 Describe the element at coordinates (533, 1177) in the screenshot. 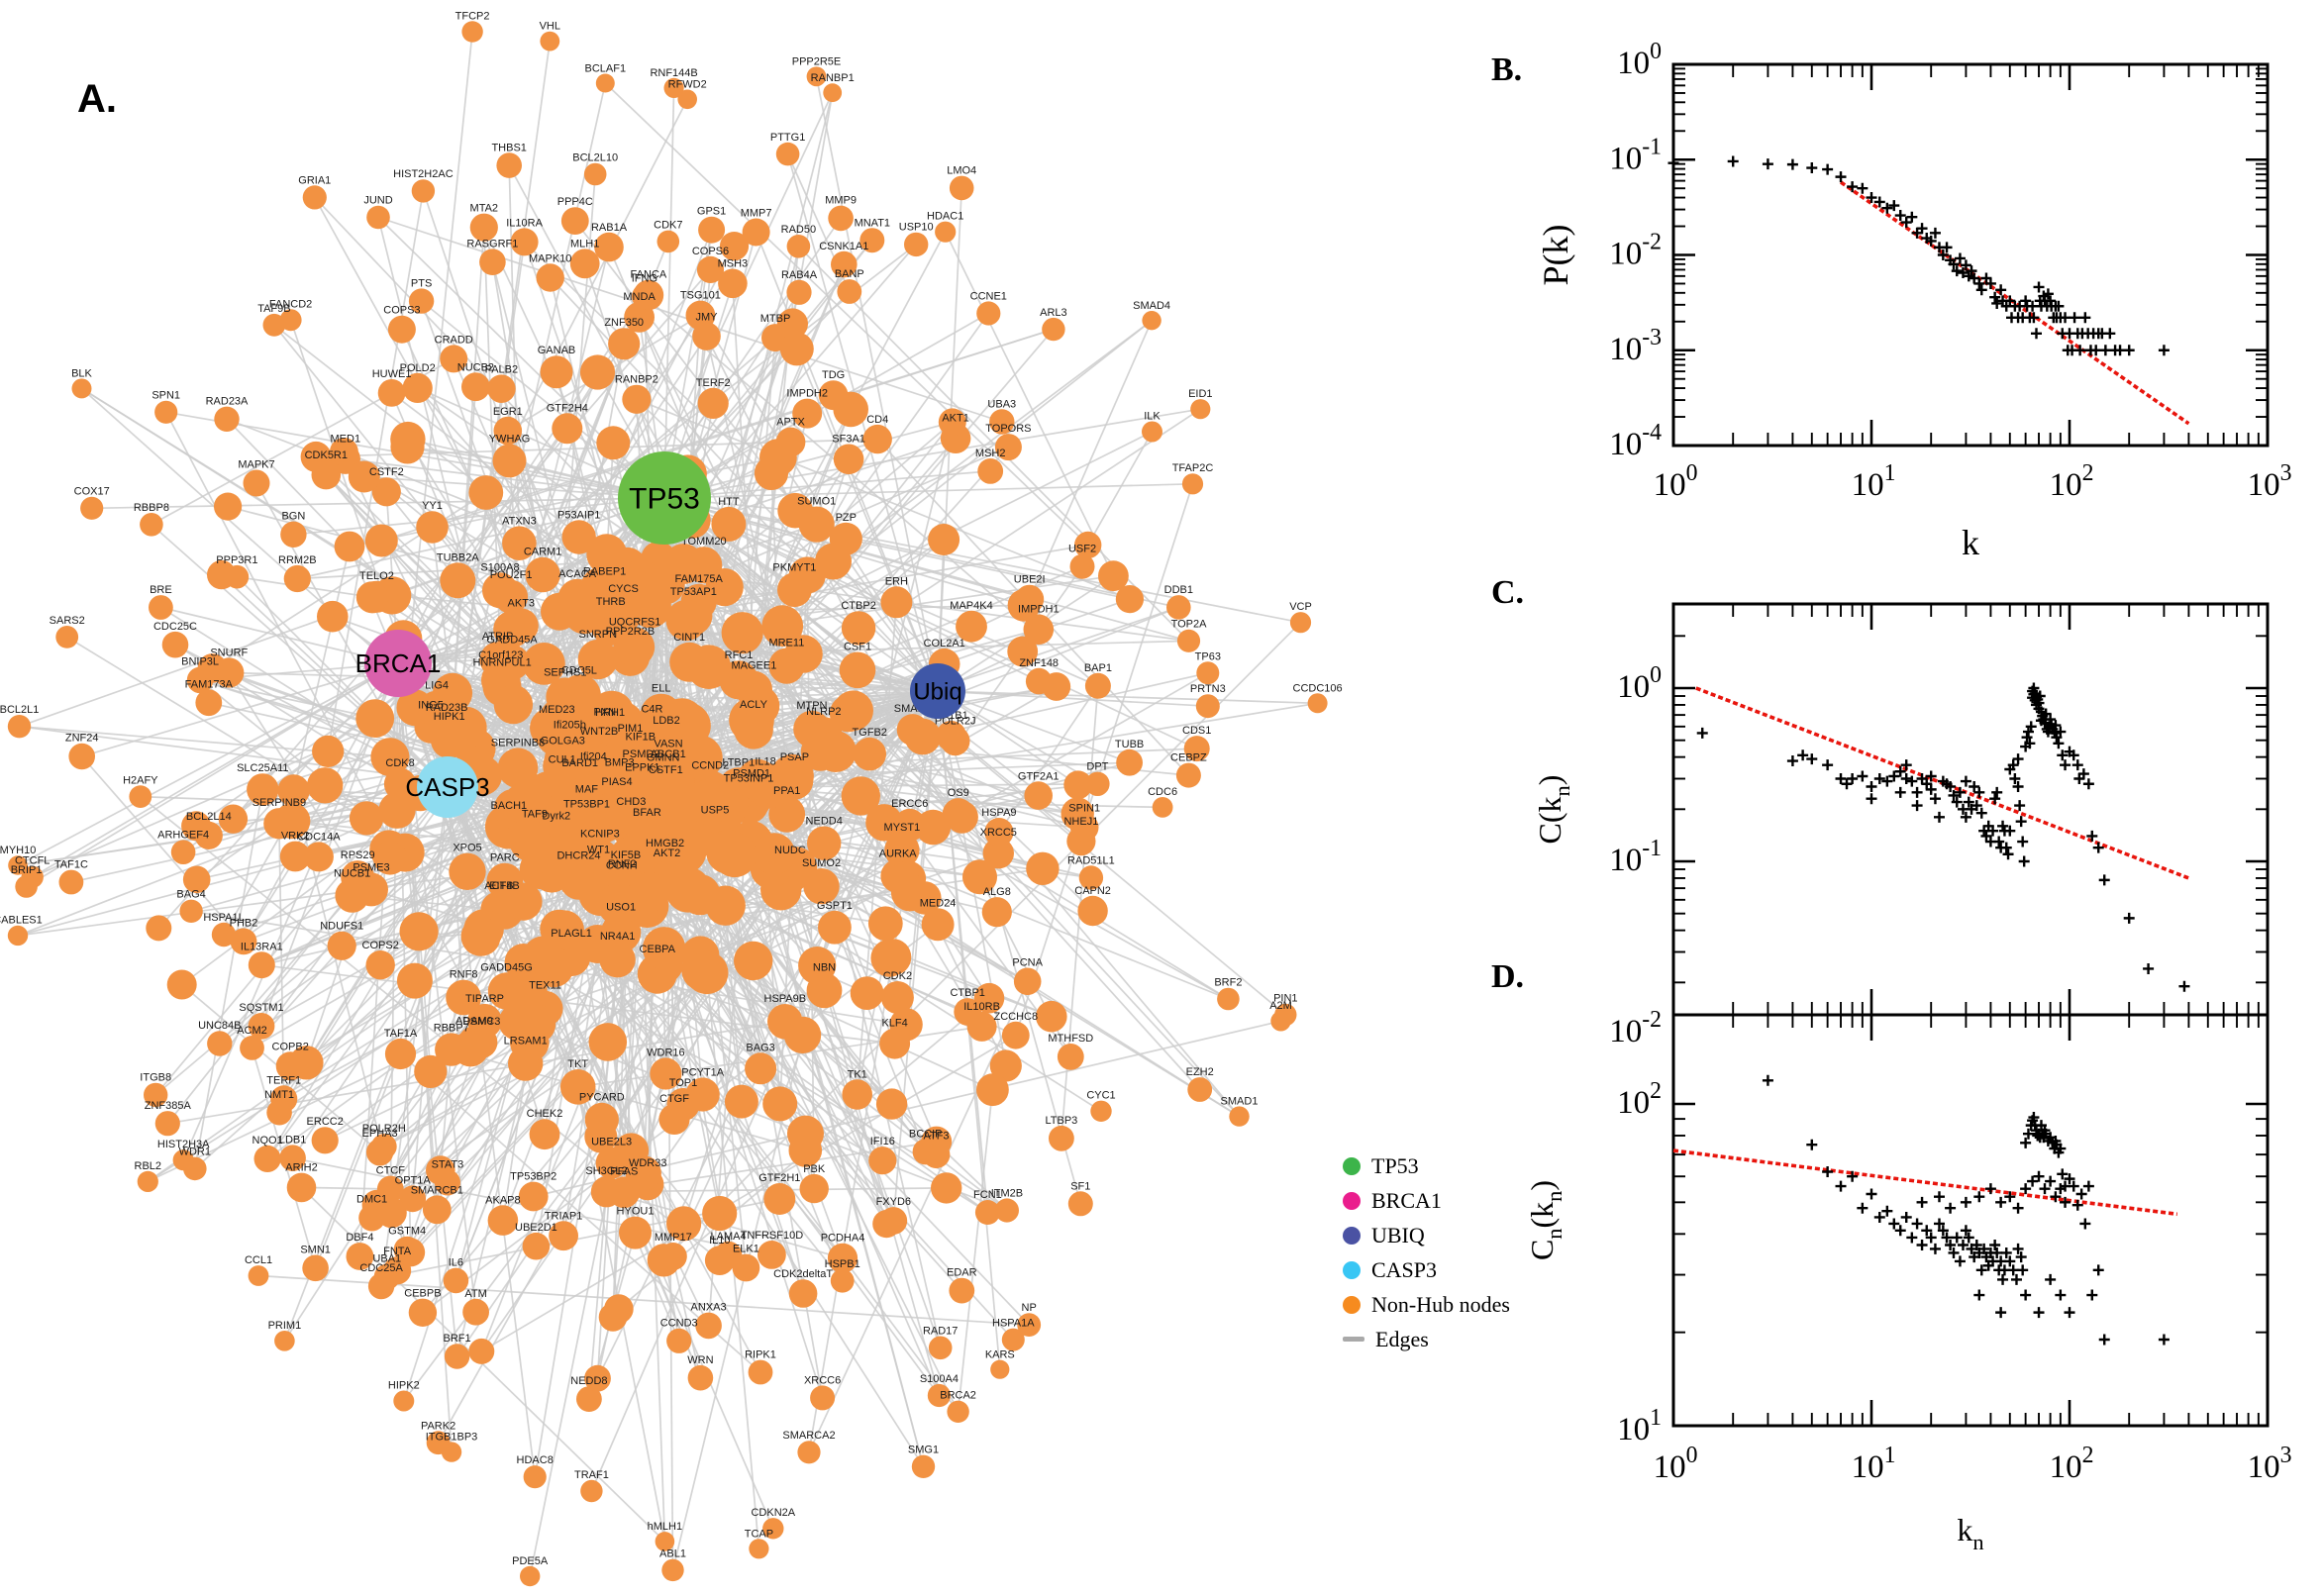

I see `network-node-label: TP53BP2` at that location.